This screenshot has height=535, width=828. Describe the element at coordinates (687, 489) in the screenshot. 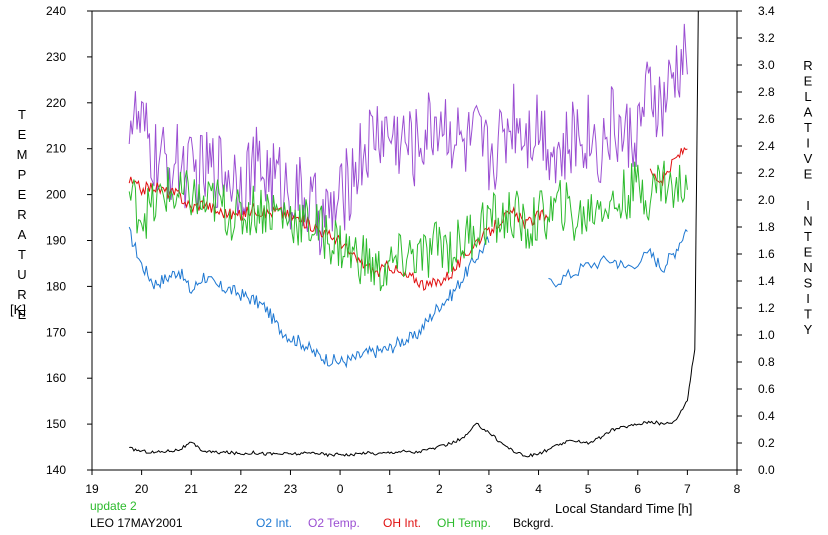

I see `x-tick-label: 7` at that location.